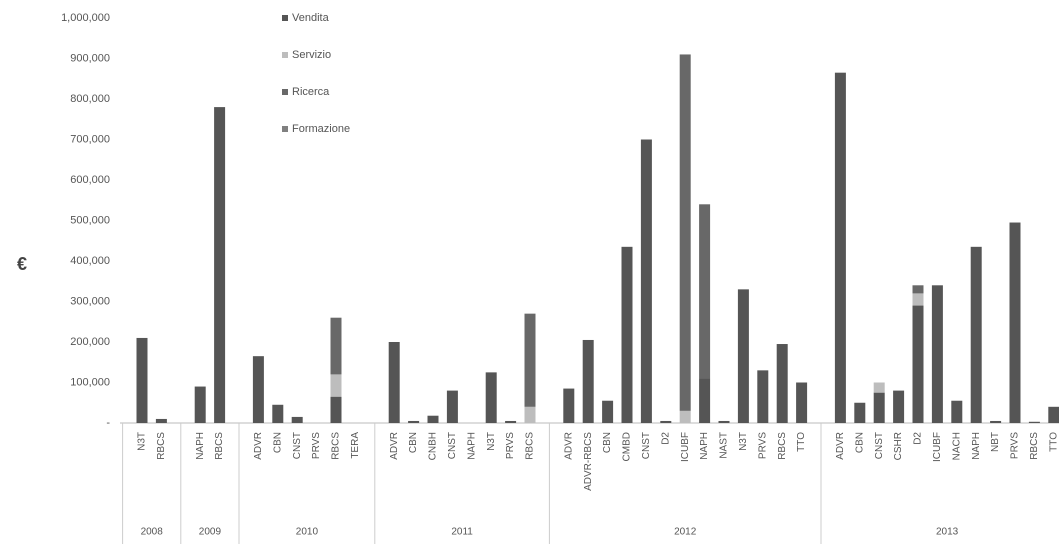  I want to click on x-tick-label: TTO, so click(801, 442).